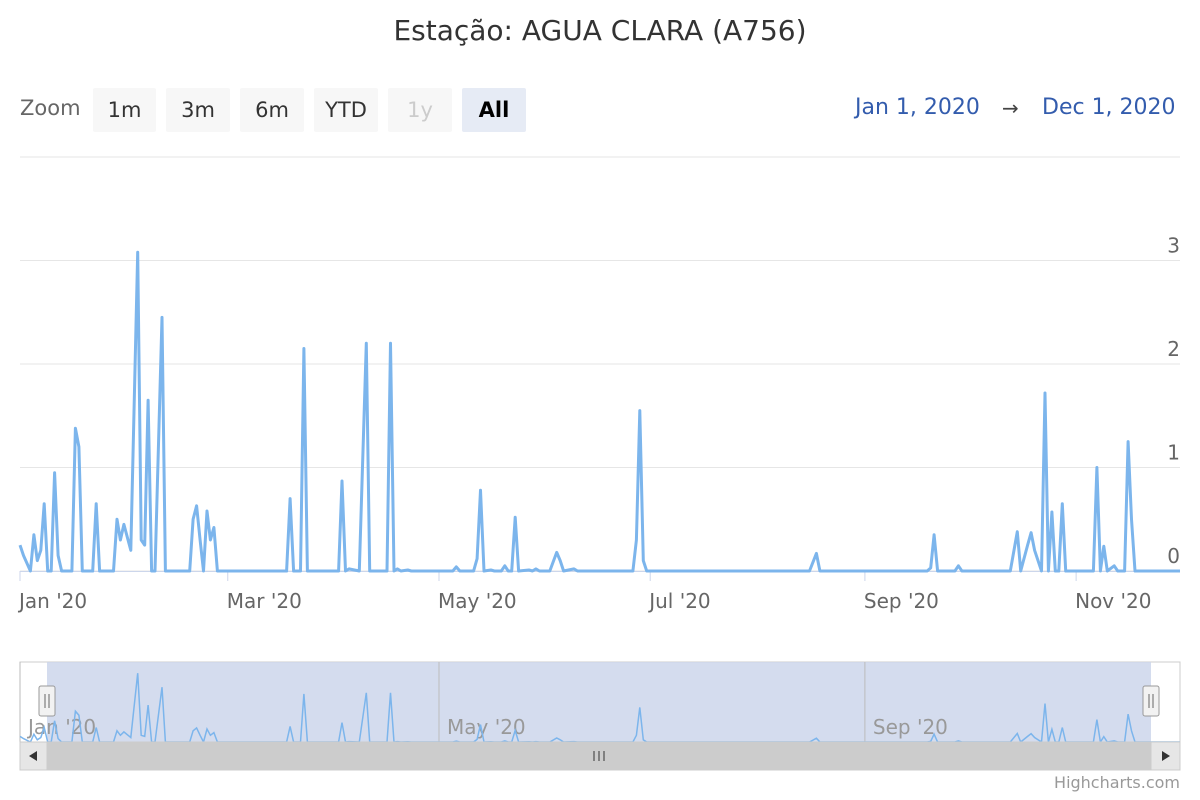 This screenshot has height=800, width=1200. I want to click on y-axis-labels: 0 1 2 3, so click(1173, 401).